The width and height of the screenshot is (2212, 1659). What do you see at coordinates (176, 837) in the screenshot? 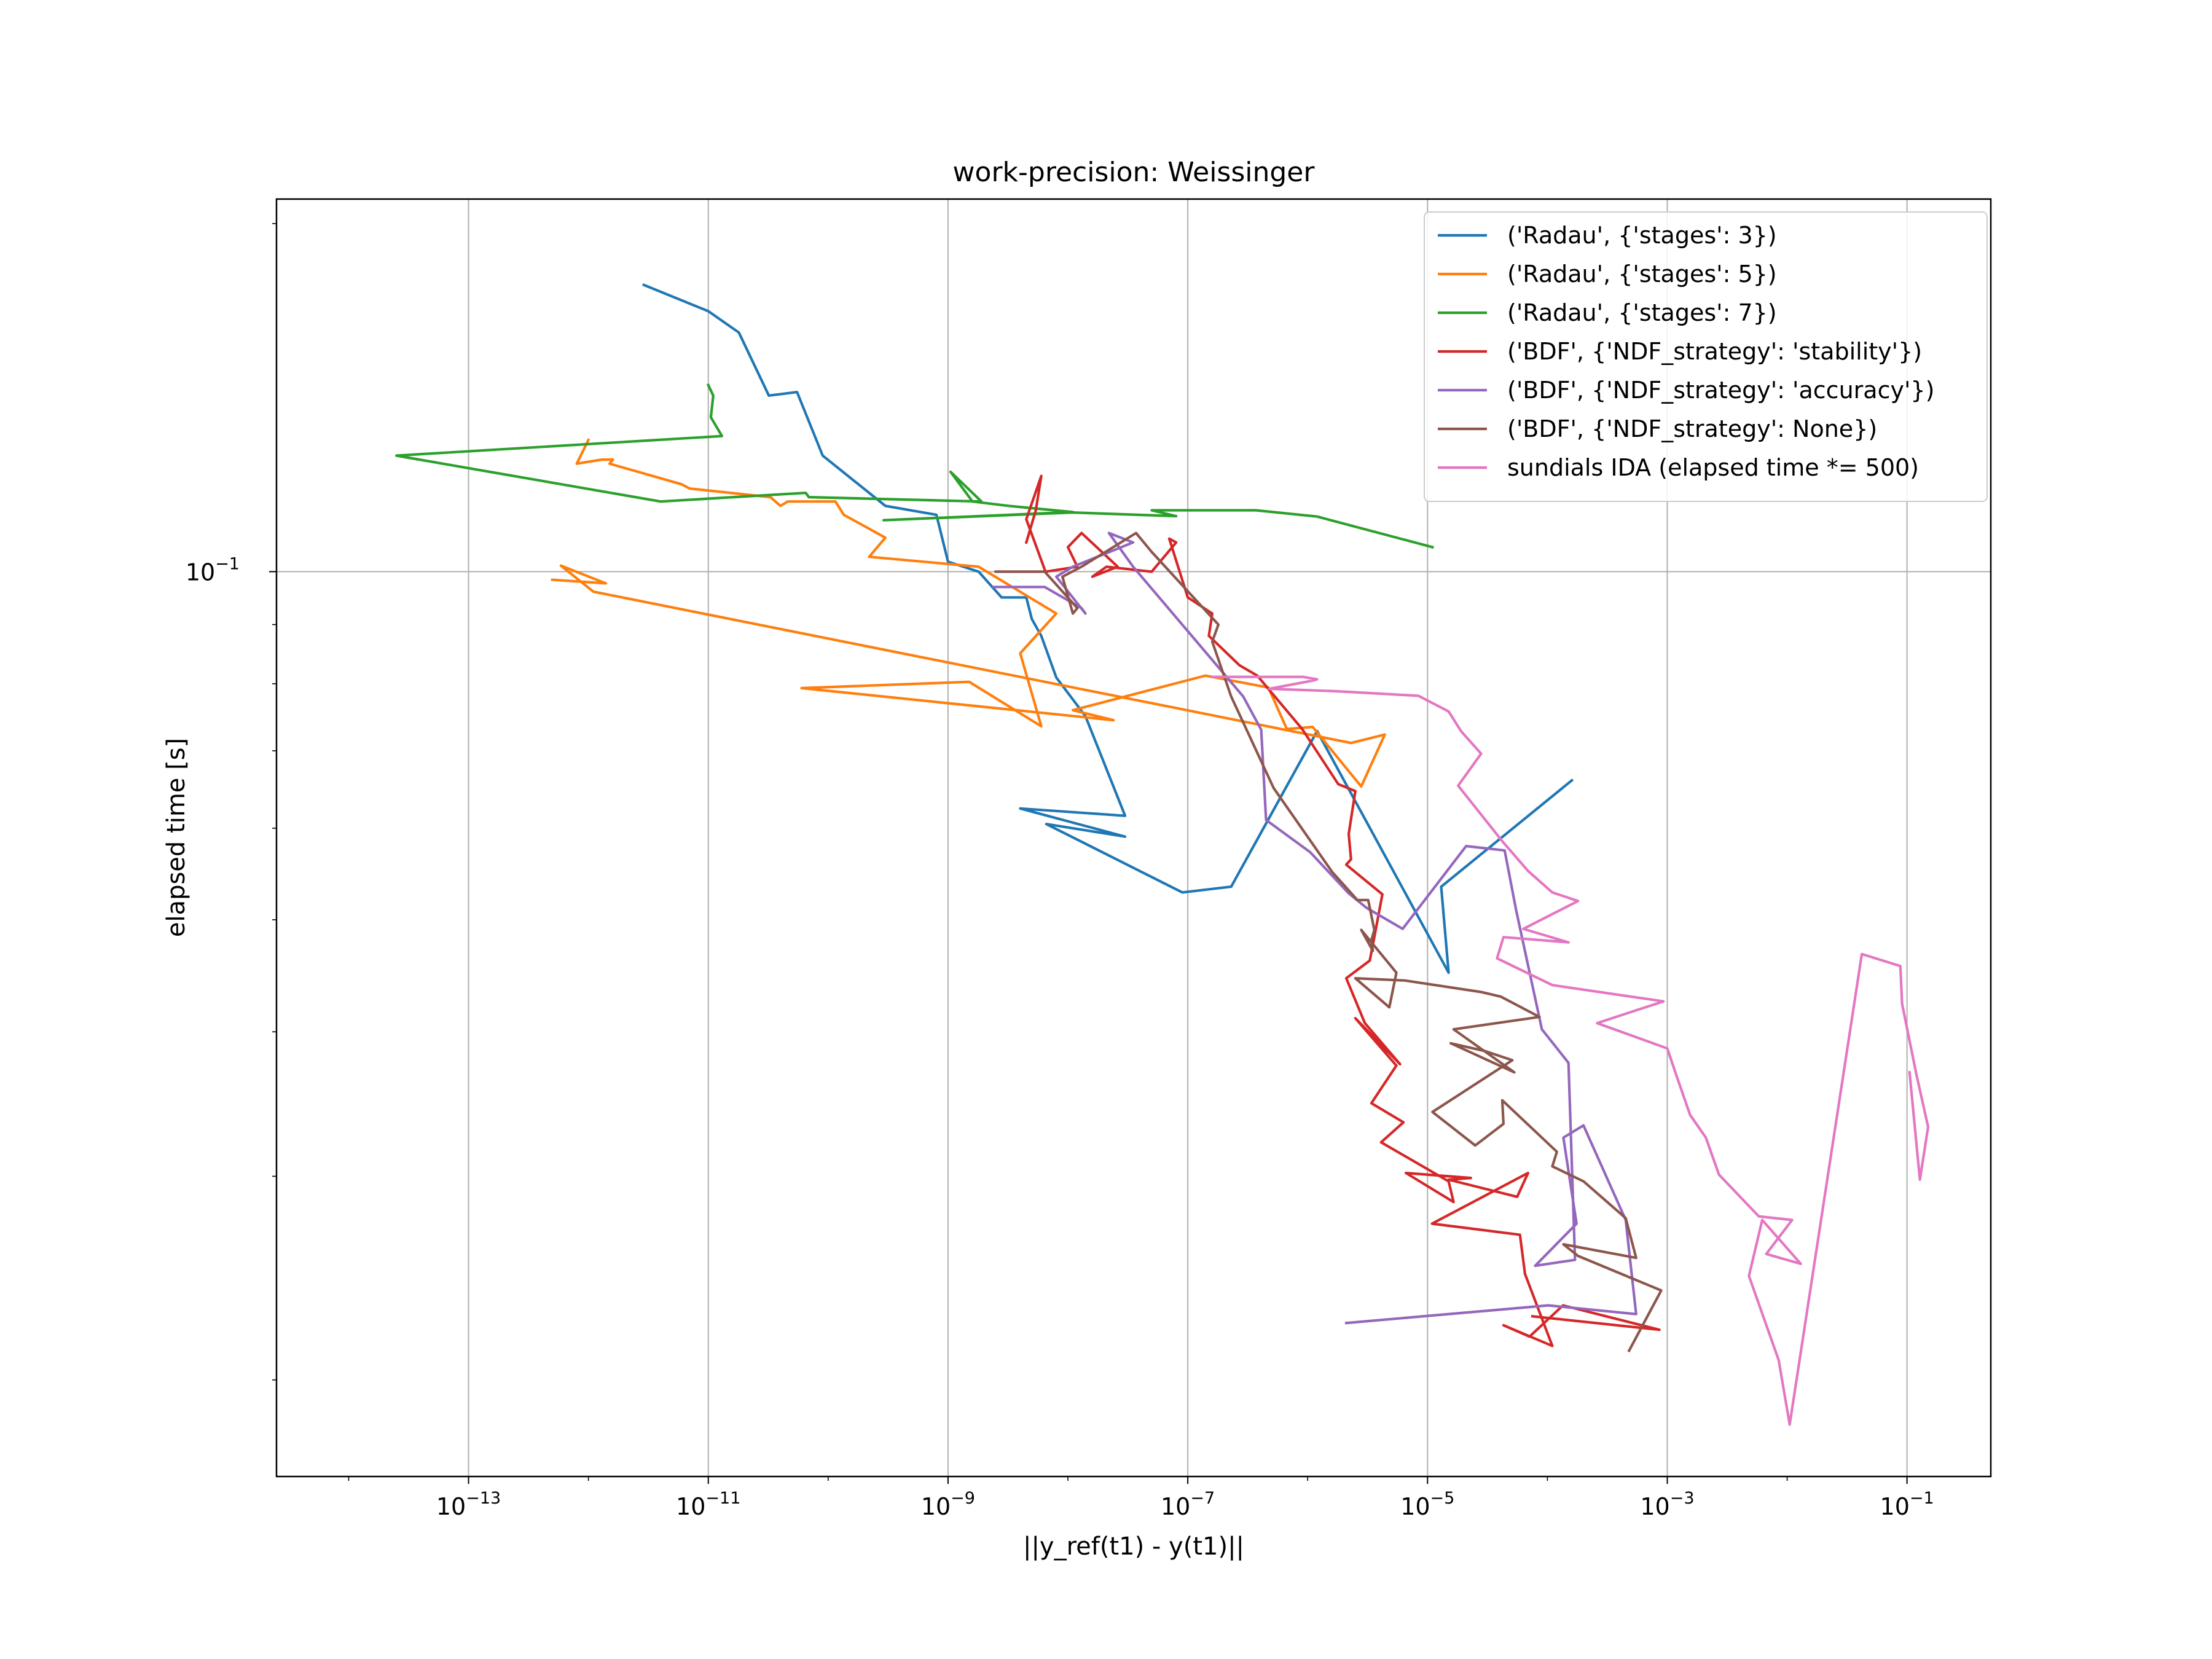
I see `y-axis-label: elapsed time [s]` at bounding box center [176, 837].